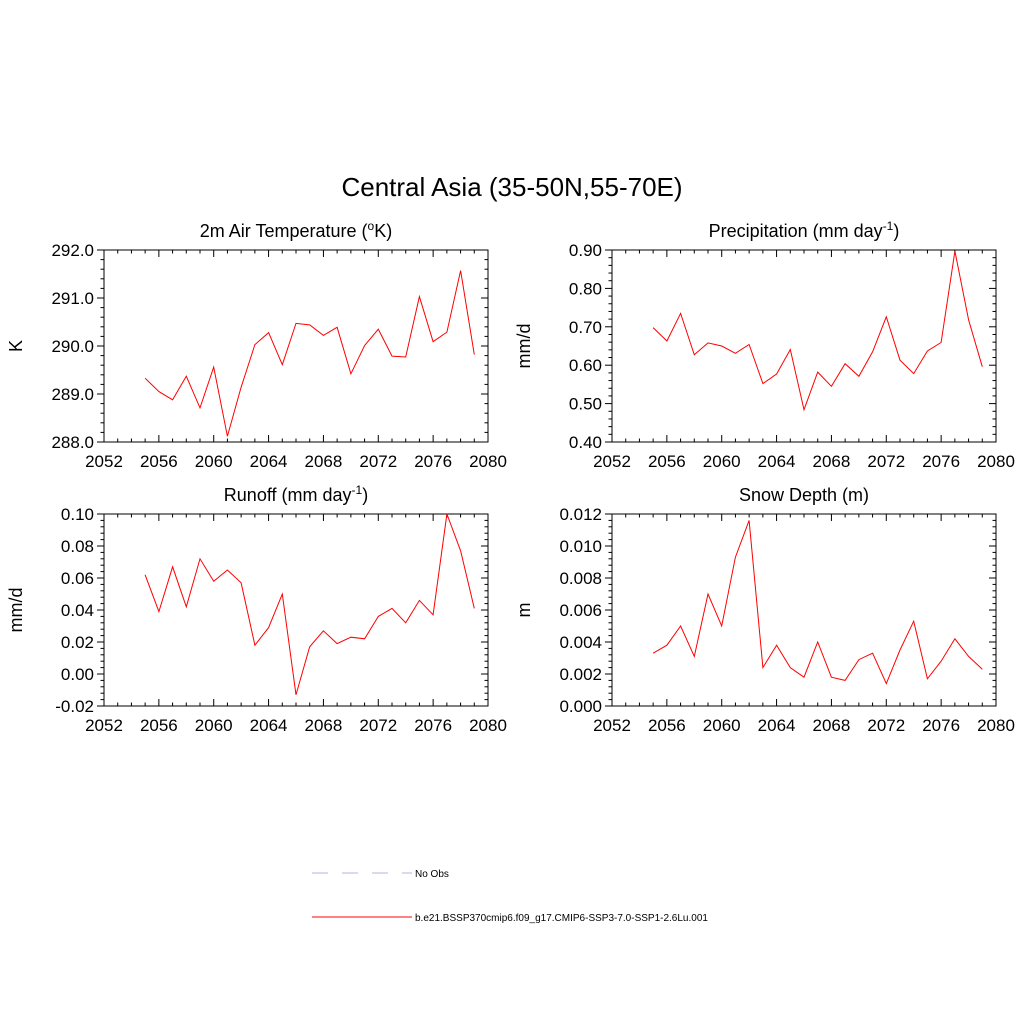  What do you see at coordinates (77, 546) in the screenshot?
I see `y-tick-label: 0.08` at bounding box center [77, 546].